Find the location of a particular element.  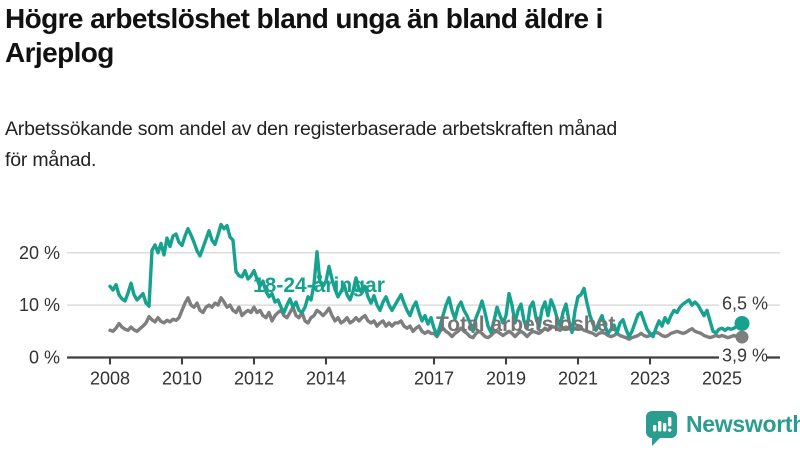

series-label-total: Total arbetslöshet is located at coordinates (525, 324).